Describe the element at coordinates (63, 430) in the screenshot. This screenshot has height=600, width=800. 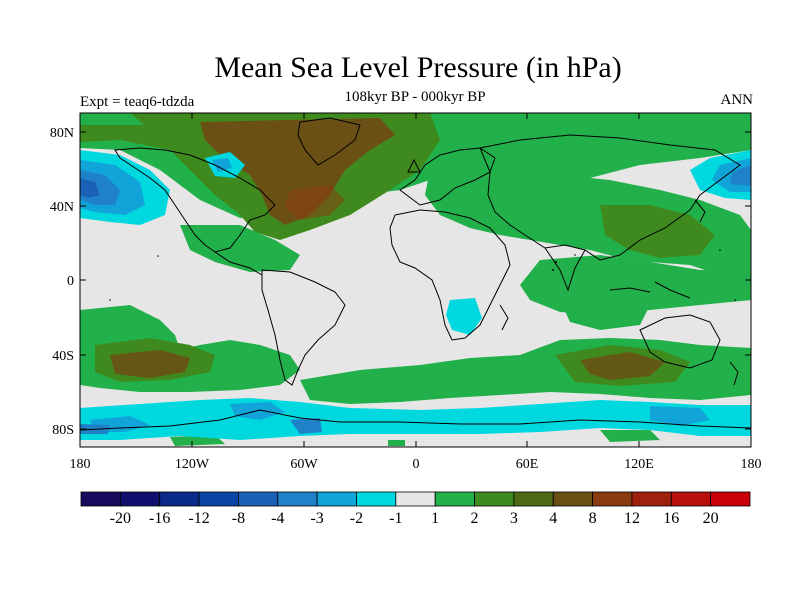
I see `lat-label-80s: 80S` at that location.